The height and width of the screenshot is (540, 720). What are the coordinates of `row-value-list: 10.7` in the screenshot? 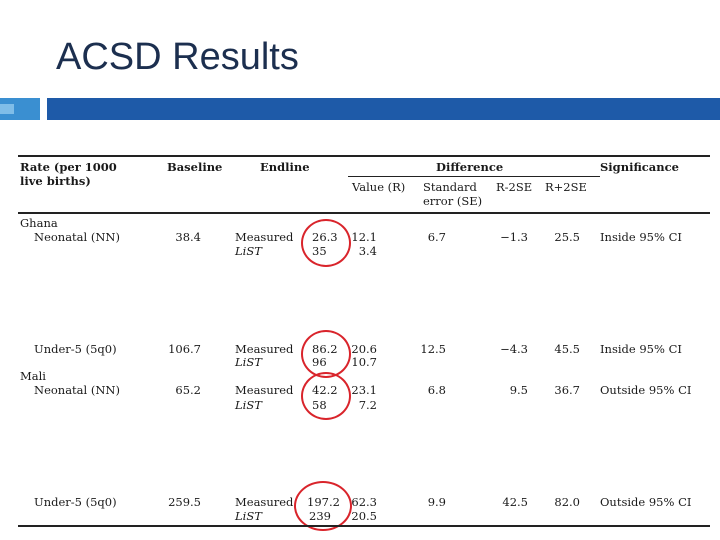 It's located at (364, 362).